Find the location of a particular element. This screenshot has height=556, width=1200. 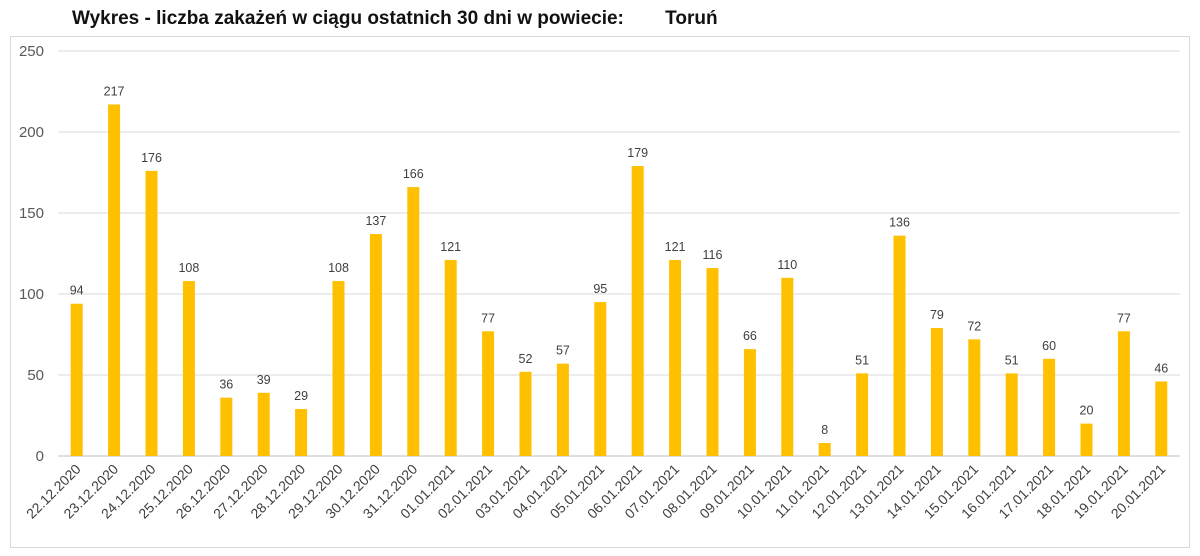

data-label: 217 is located at coordinates (114, 91).